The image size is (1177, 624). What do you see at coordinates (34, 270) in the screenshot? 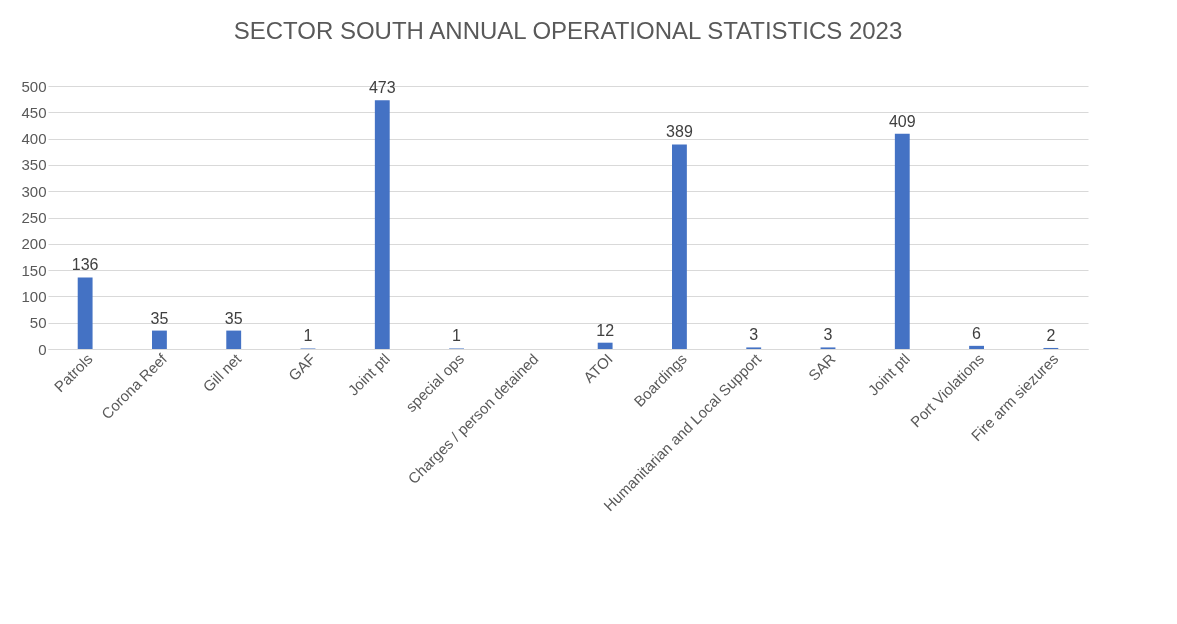
I see `y-tick-label: 150` at bounding box center [34, 270].